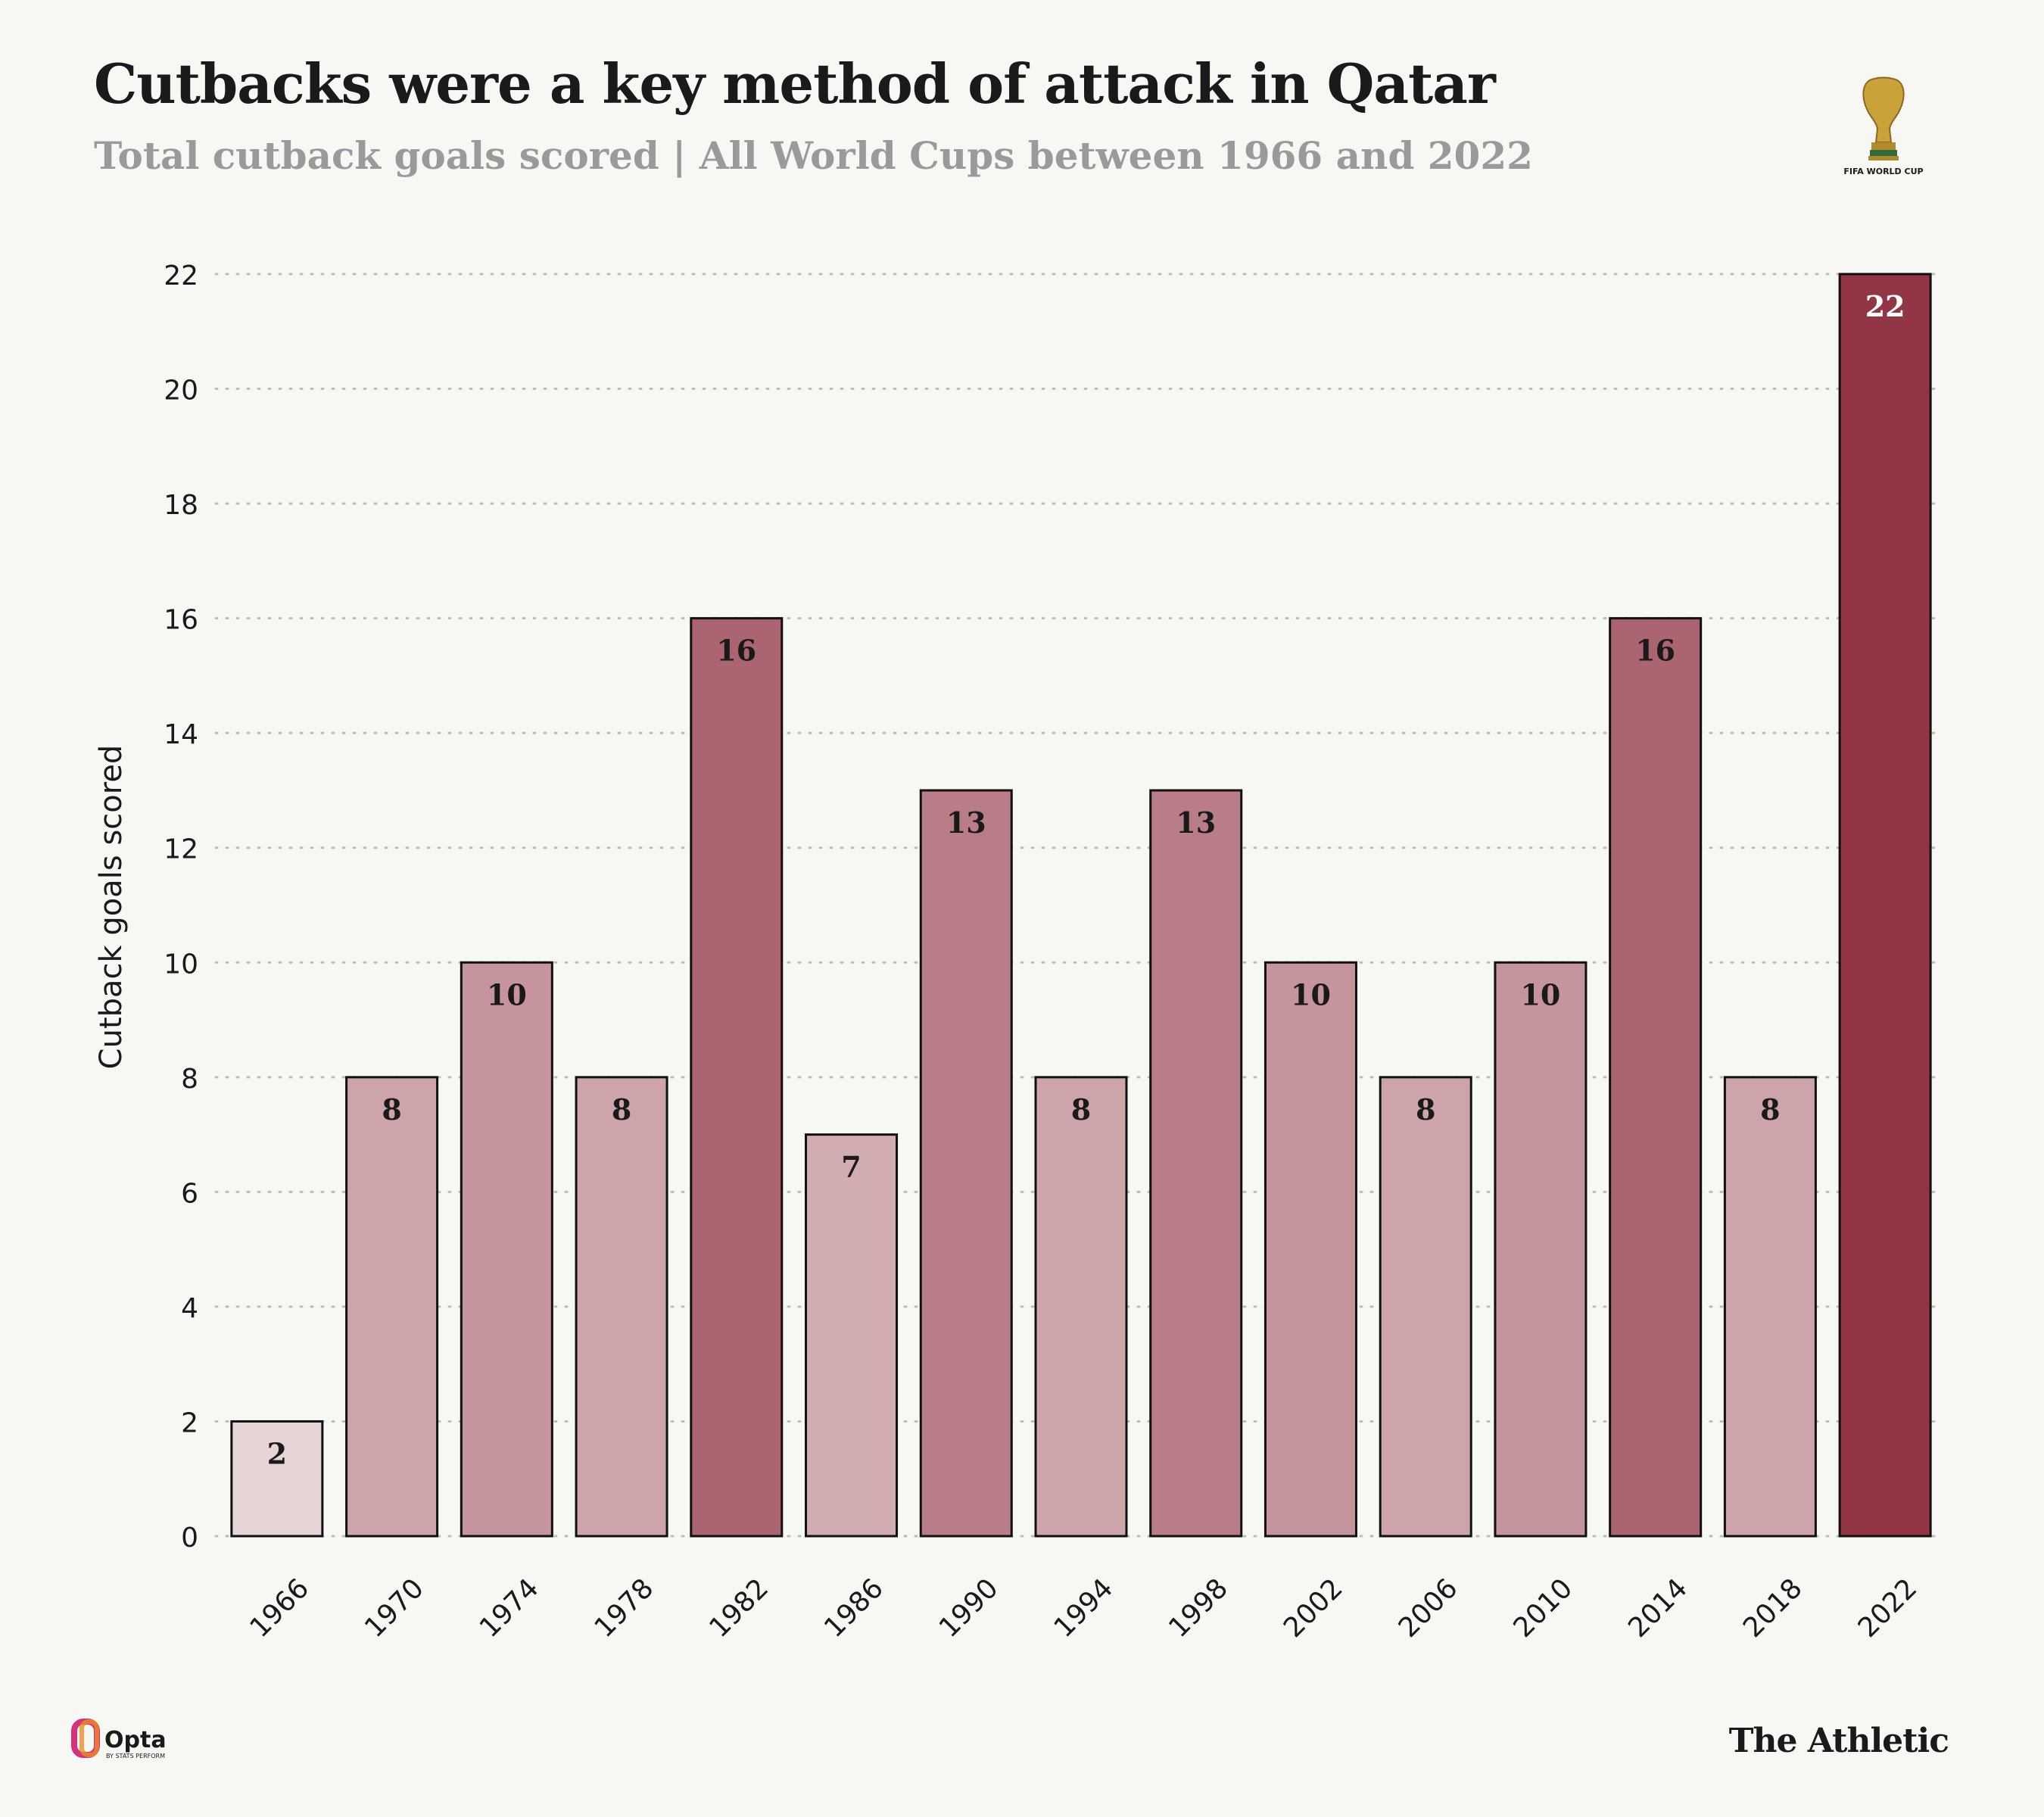 This screenshot has height=1817, width=2044. I want to click on x-tick-label: 1994, so click(1084, 1608).